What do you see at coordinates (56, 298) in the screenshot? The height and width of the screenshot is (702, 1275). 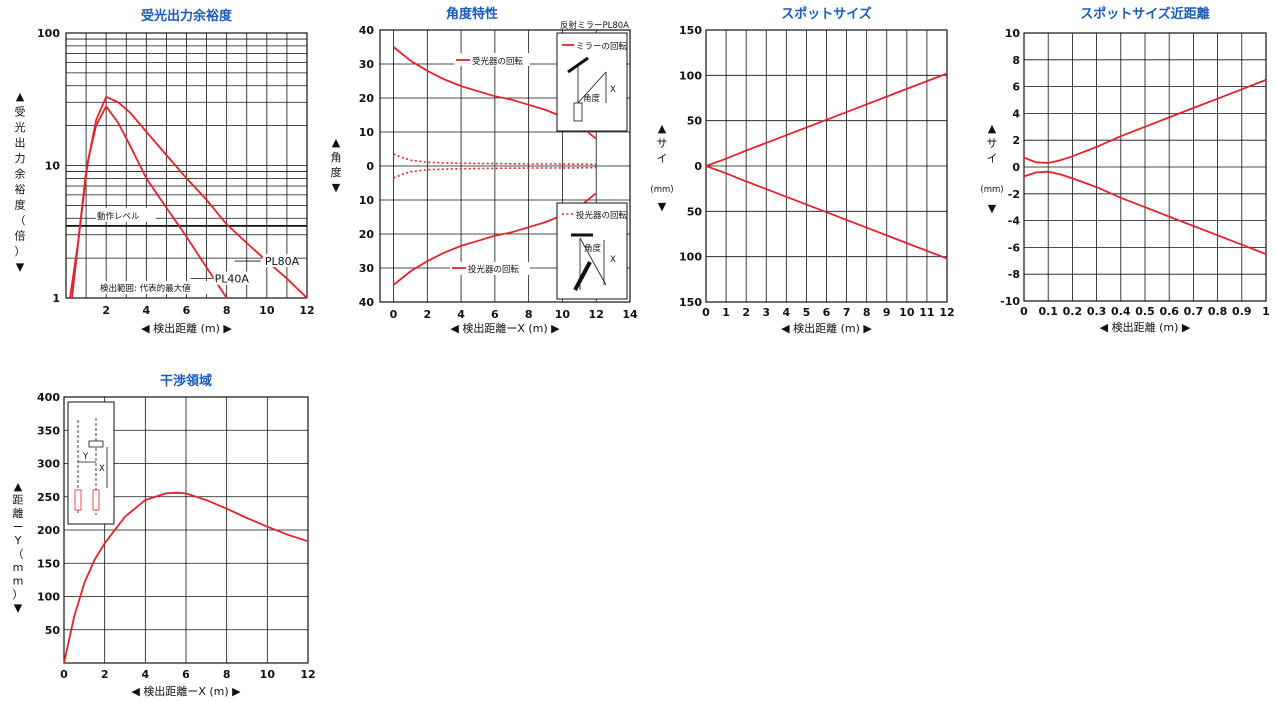 I see `y-tick-0: 1` at bounding box center [56, 298].